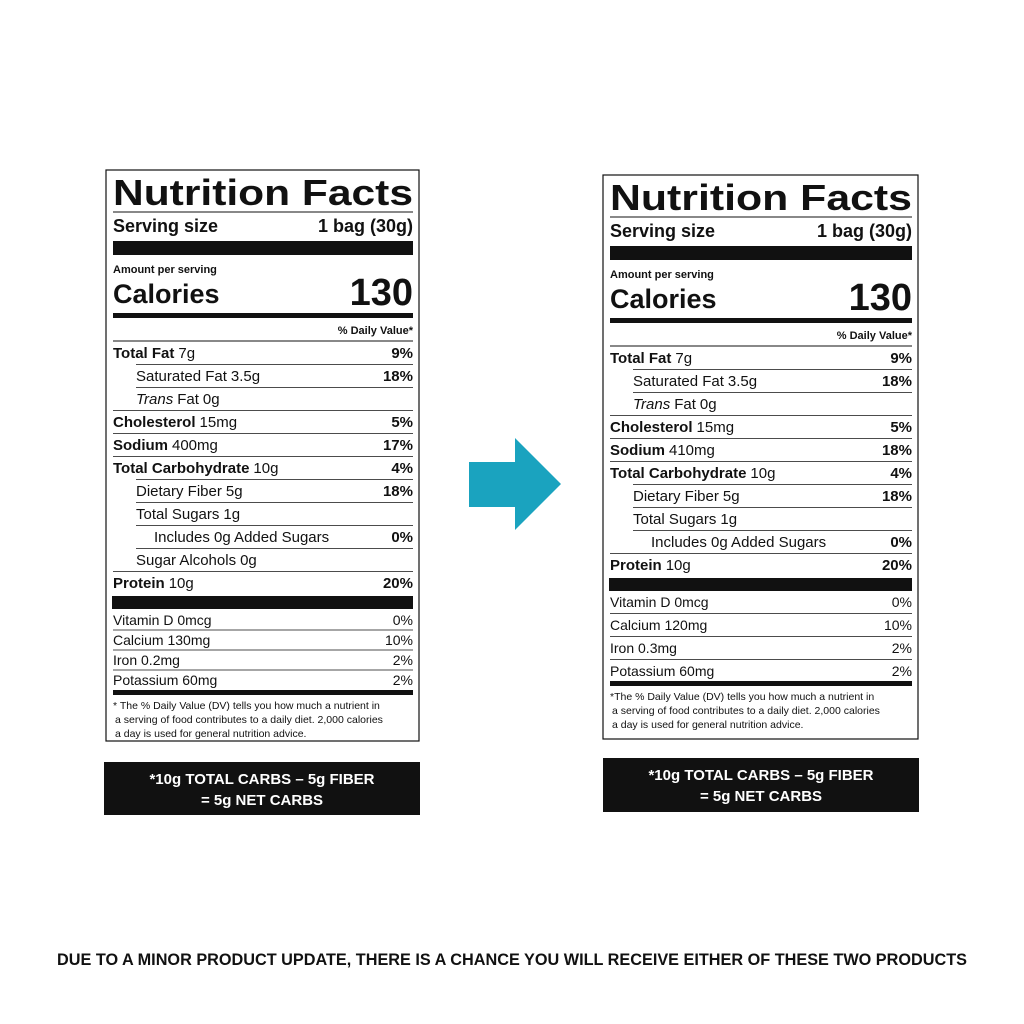  I want to click on nutrient-row: Sugar Alcohols 0g, so click(196, 560).